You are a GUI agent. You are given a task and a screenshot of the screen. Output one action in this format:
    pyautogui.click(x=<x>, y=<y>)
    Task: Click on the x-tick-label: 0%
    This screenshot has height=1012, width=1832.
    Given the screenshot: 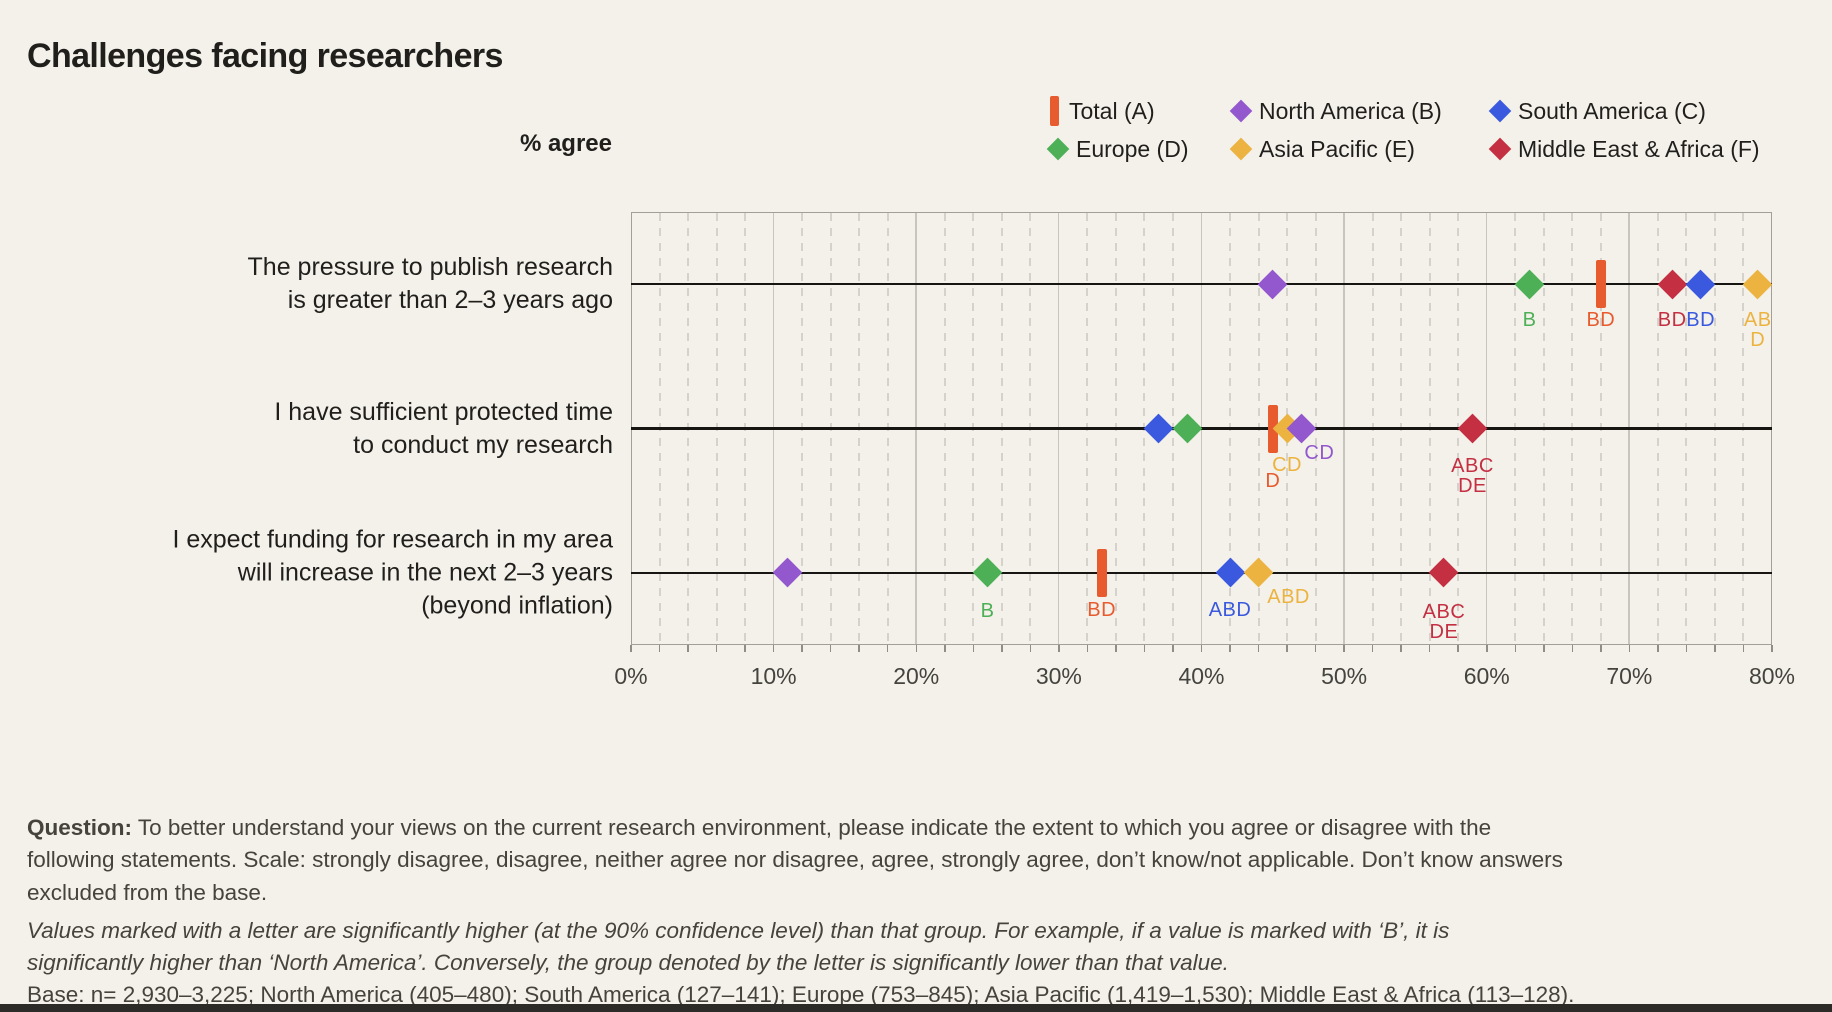 What is the action you would take?
    pyautogui.click(x=631, y=676)
    